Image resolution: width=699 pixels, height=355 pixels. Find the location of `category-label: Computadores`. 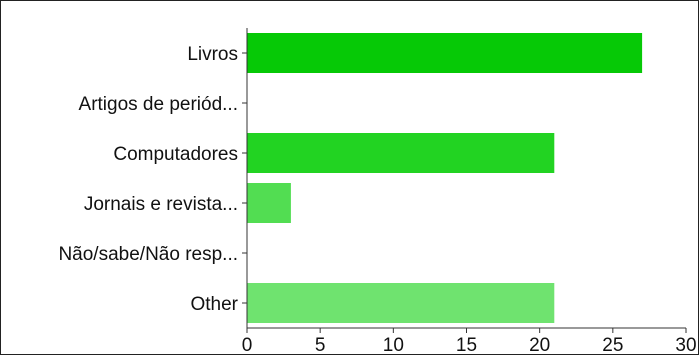

category-label: Computadores is located at coordinates (175, 154).